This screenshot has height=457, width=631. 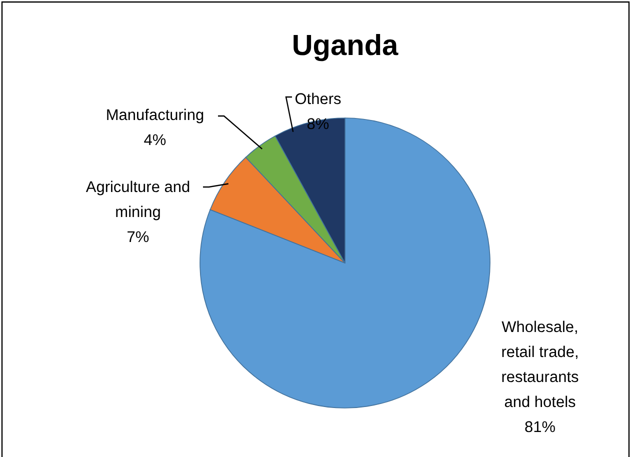 What do you see at coordinates (540, 427) in the screenshot?
I see `data-label: 81%` at bounding box center [540, 427].